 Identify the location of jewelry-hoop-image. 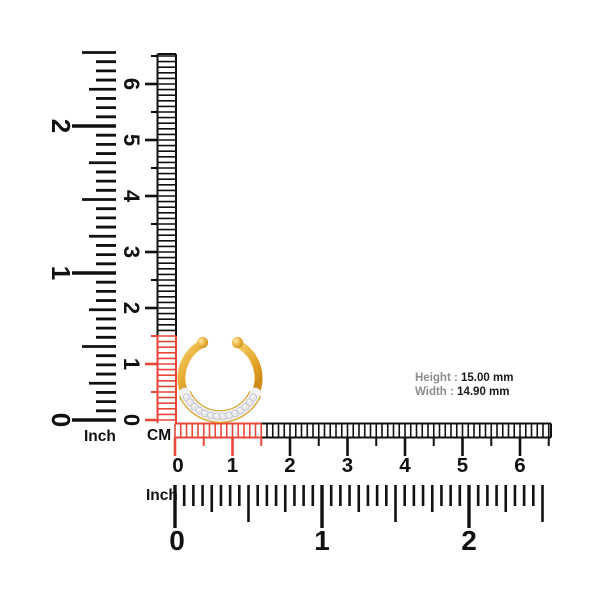
(220, 379).